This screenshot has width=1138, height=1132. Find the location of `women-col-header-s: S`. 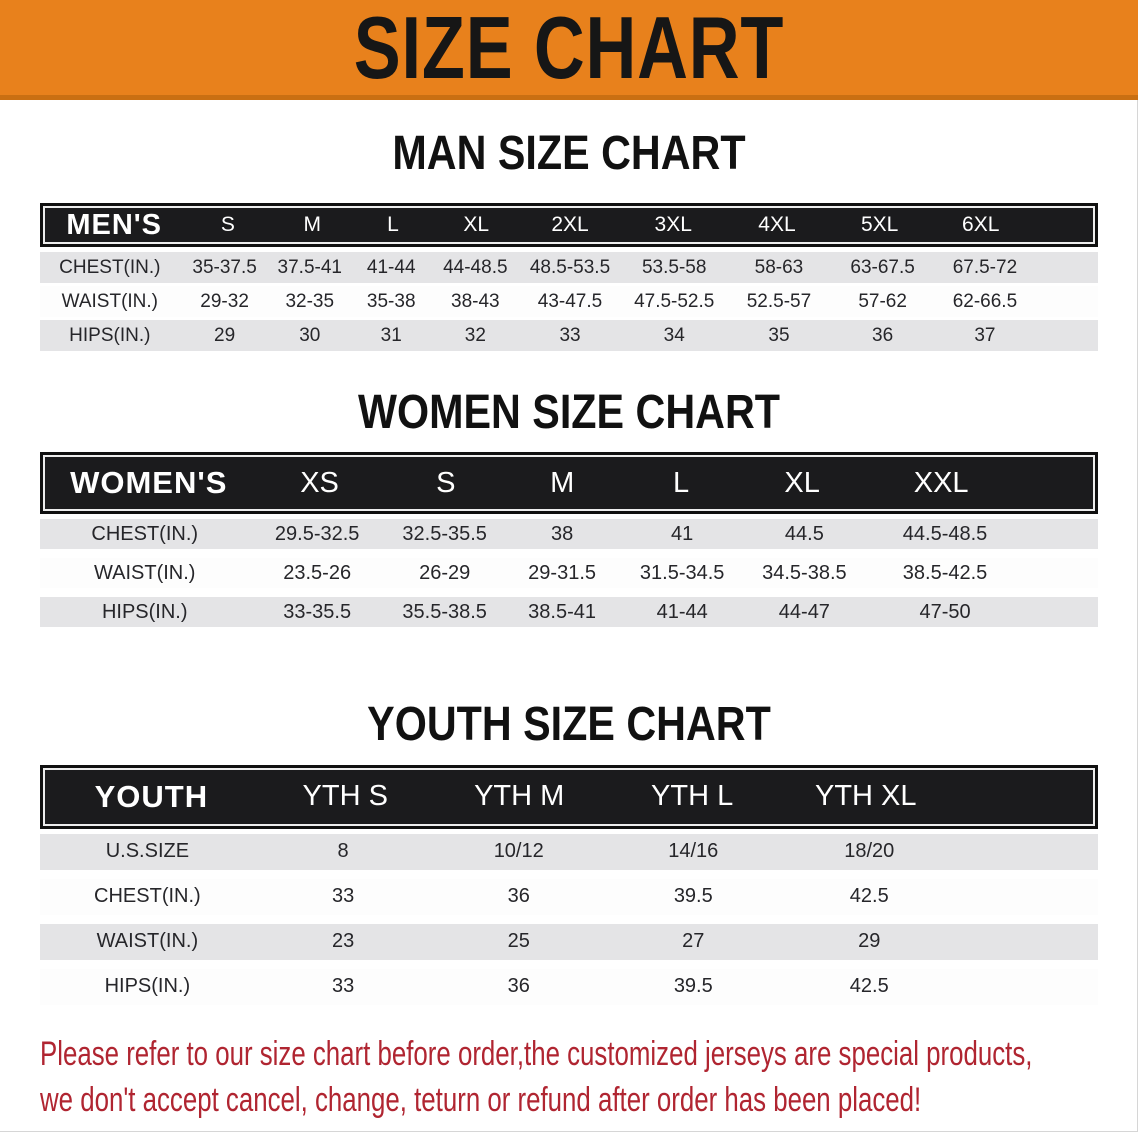

women-col-header-s: S is located at coordinates (446, 482).